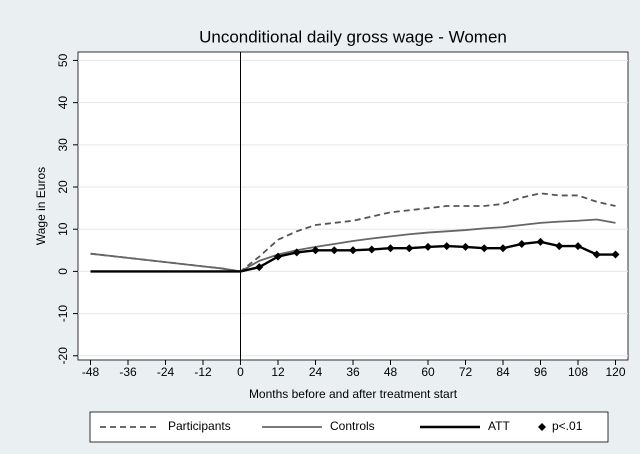  What do you see at coordinates (353, 36) in the screenshot?
I see `chart-title: Unconditional daily gross wage - Women` at bounding box center [353, 36].